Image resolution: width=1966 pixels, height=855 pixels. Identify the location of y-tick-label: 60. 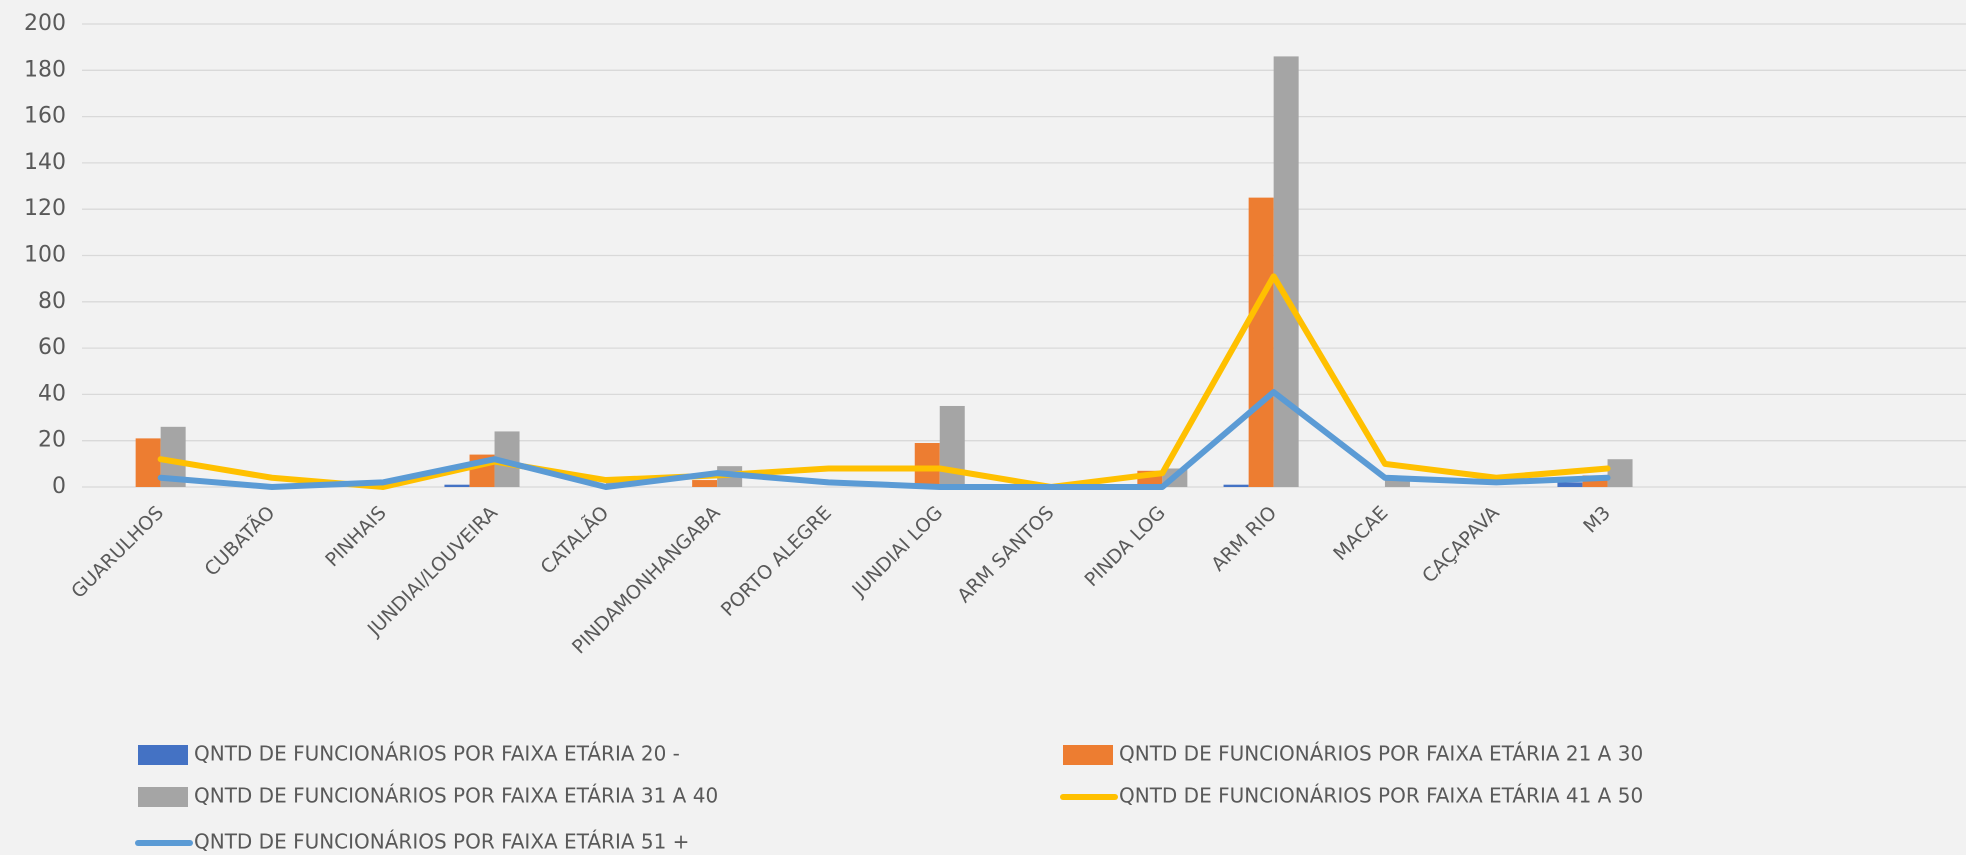
(52, 347).